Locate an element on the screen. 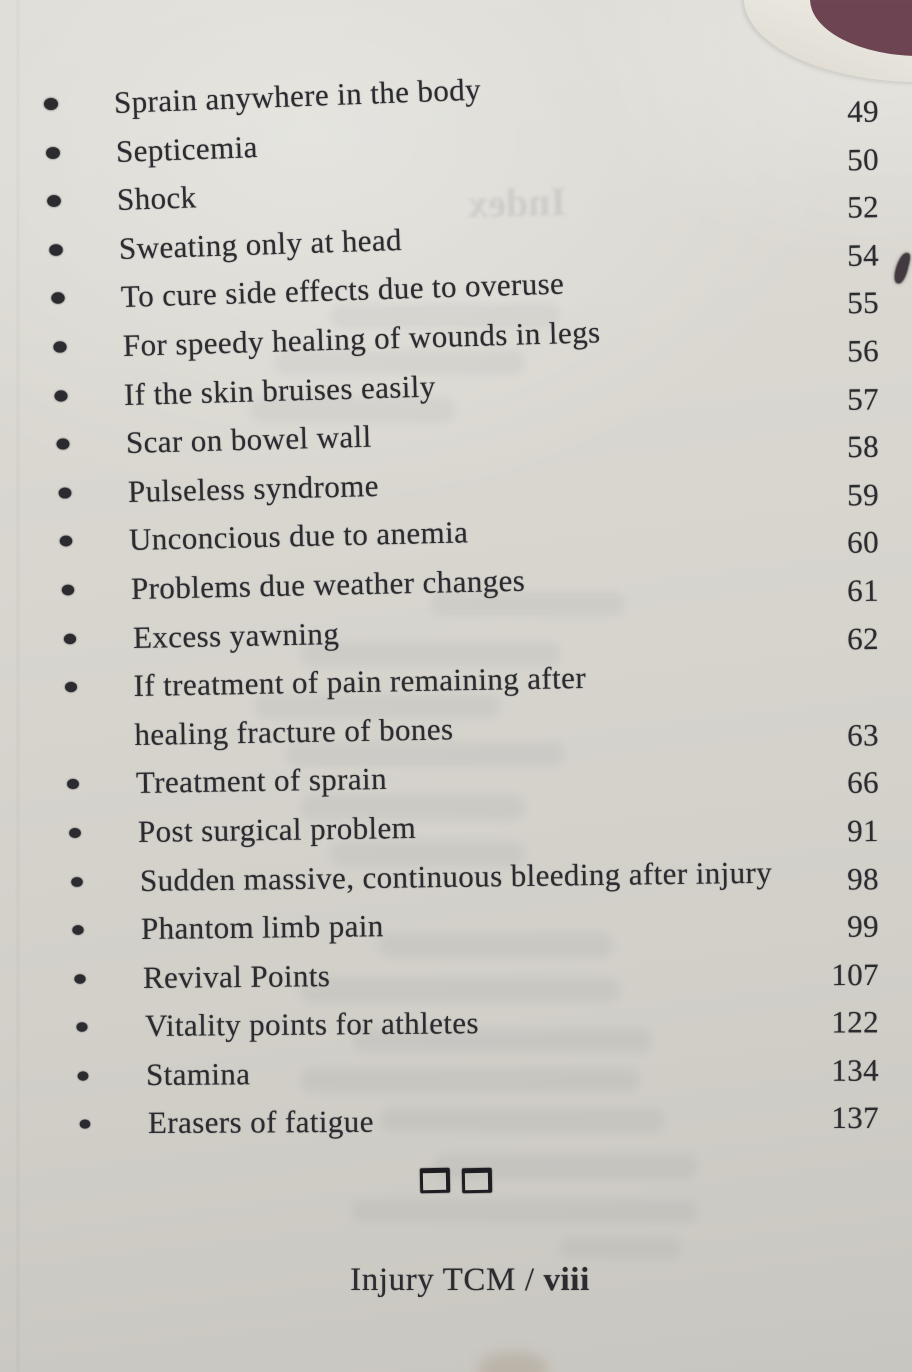  toc-entry: For speedy healing of wounds in legs 56 is located at coordinates (461, 342).